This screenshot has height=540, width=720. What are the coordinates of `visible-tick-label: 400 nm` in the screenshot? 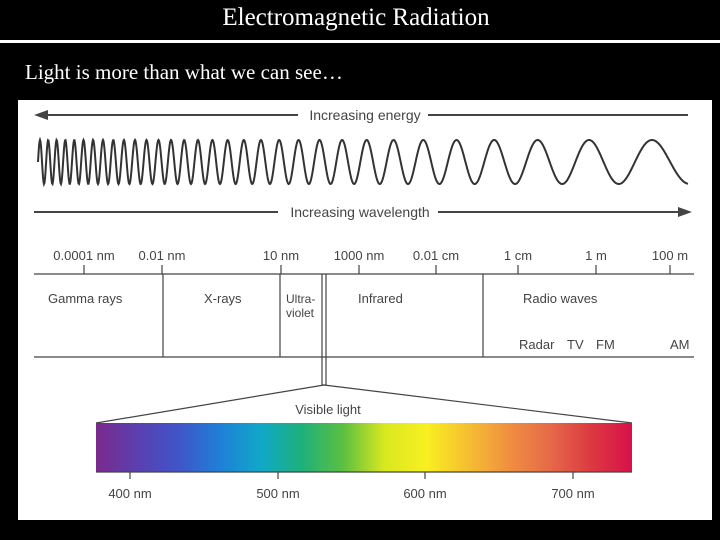 It's located at (129, 493).